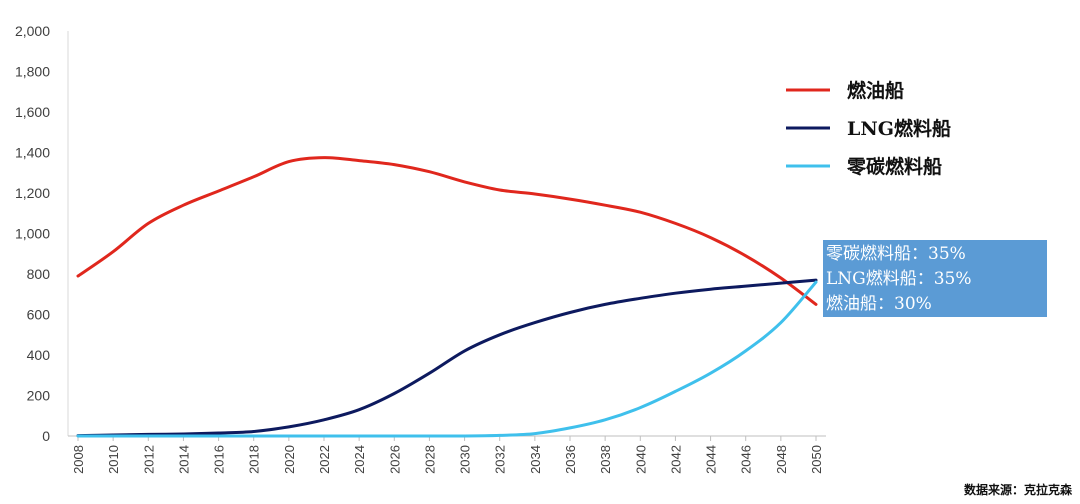 The height and width of the screenshot is (504, 1080). What do you see at coordinates (32, 193) in the screenshot?
I see `y-tick-label: 1,200` at bounding box center [32, 193].